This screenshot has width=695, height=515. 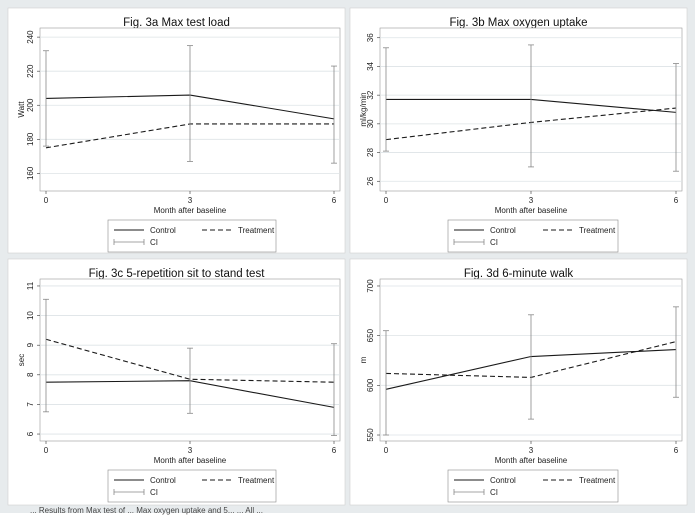 What do you see at coordinates (370, 385) in the screenshot?
I see `y-tick-label: 600` at bounding box center [370, 385].